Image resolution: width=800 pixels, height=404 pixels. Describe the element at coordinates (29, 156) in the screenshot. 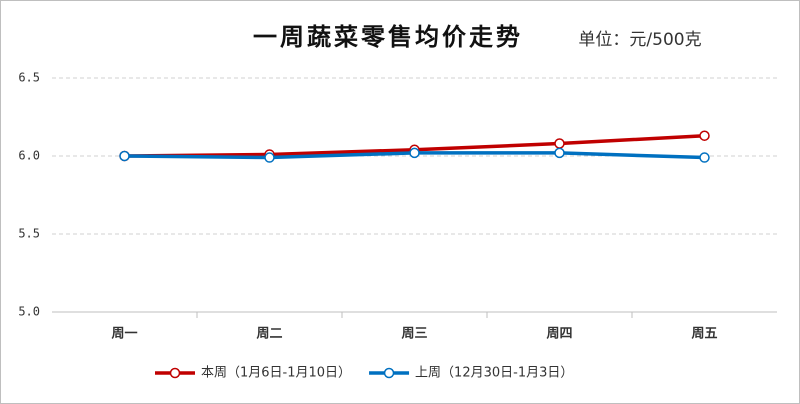

I see `y-tick-label: 6.0` at that location.